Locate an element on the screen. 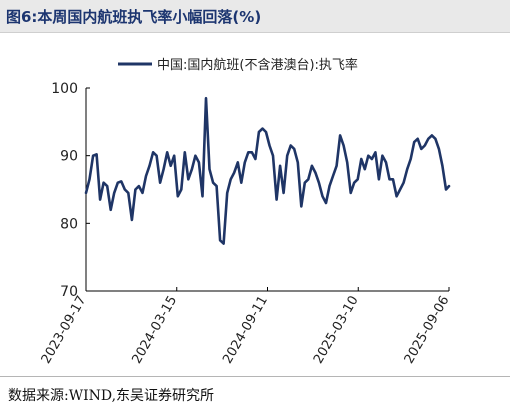 Image resolution: width=510 pixels, height=412 pixels. figure-title-bar: 图6:本周国内航班执飞率小幅回落(%) is located at coordinates (255, 16).